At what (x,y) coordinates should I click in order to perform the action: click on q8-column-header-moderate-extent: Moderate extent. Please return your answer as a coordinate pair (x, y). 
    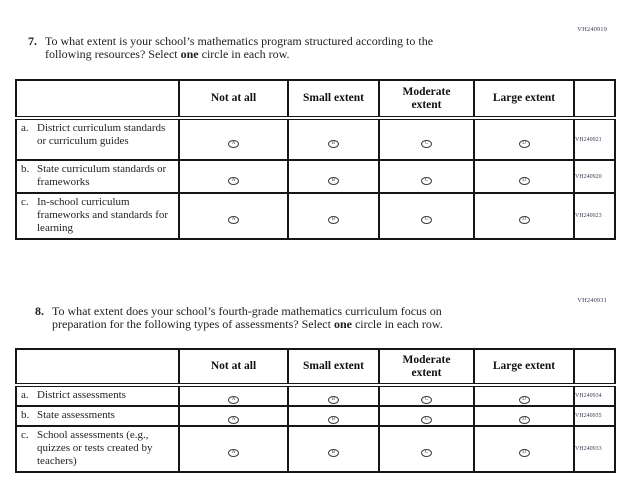
    Looking at the image, I should click on (426, 367).